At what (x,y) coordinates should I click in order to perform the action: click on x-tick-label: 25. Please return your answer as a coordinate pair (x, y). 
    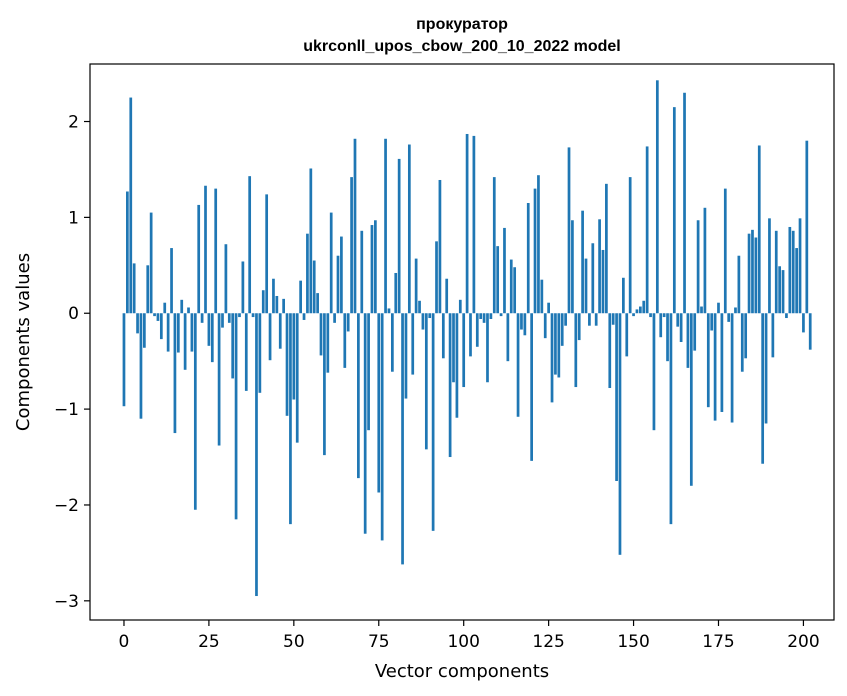
    Looking at the image, I should click on (209, 642).